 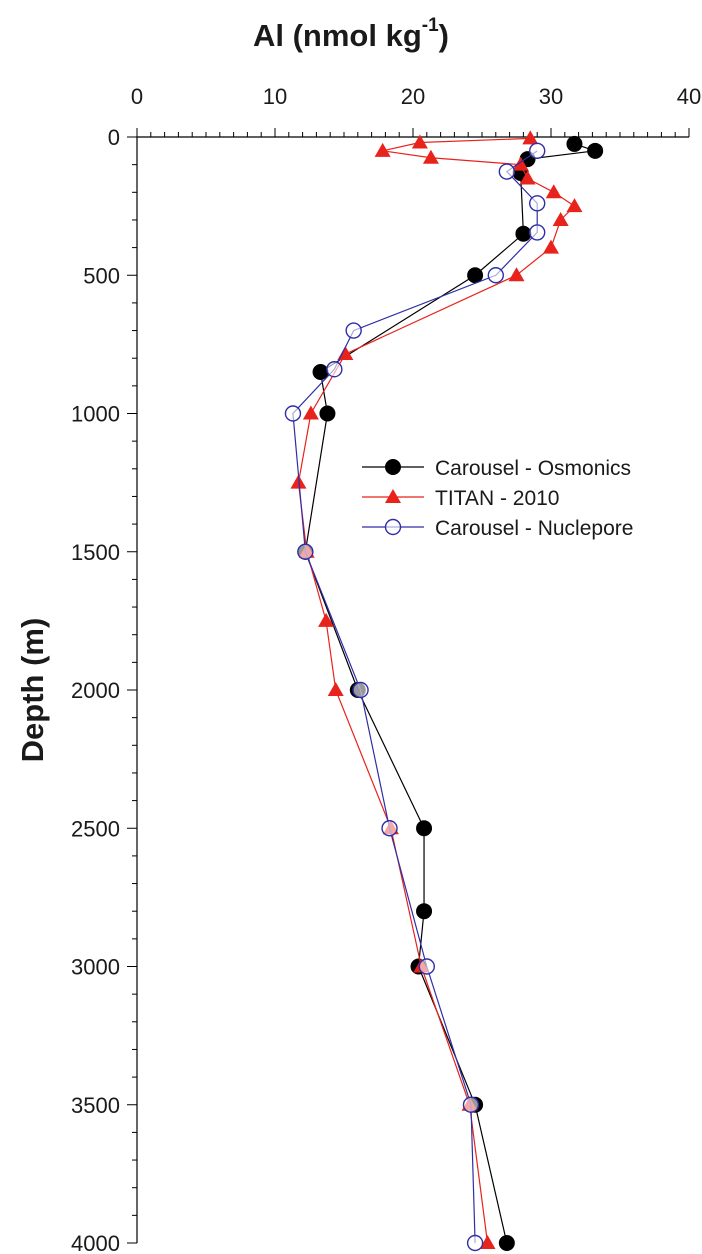 What do you see at coordinates (137, 96) in the screenshot?
I see `x-tick-label: 0` at bounding box center [137, 96].